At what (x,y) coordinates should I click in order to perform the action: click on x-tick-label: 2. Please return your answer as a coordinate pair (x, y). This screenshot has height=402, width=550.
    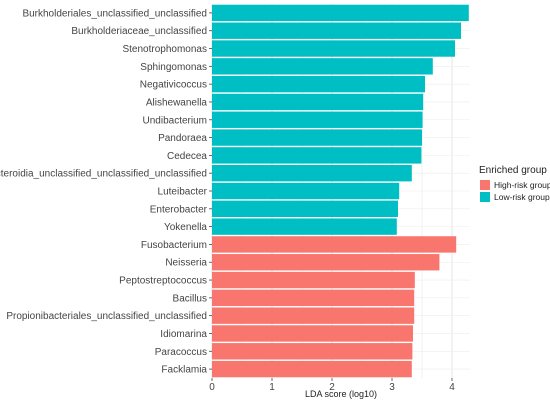
    Looking at the image, I should click on (332, 387).